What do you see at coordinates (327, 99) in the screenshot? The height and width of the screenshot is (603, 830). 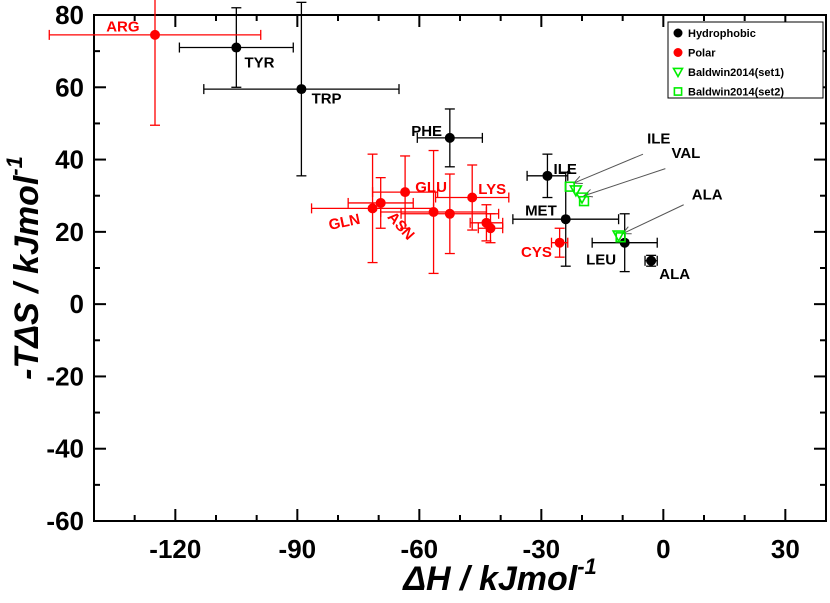 I see `point-label: TRP` at bounding box center [327, 99].